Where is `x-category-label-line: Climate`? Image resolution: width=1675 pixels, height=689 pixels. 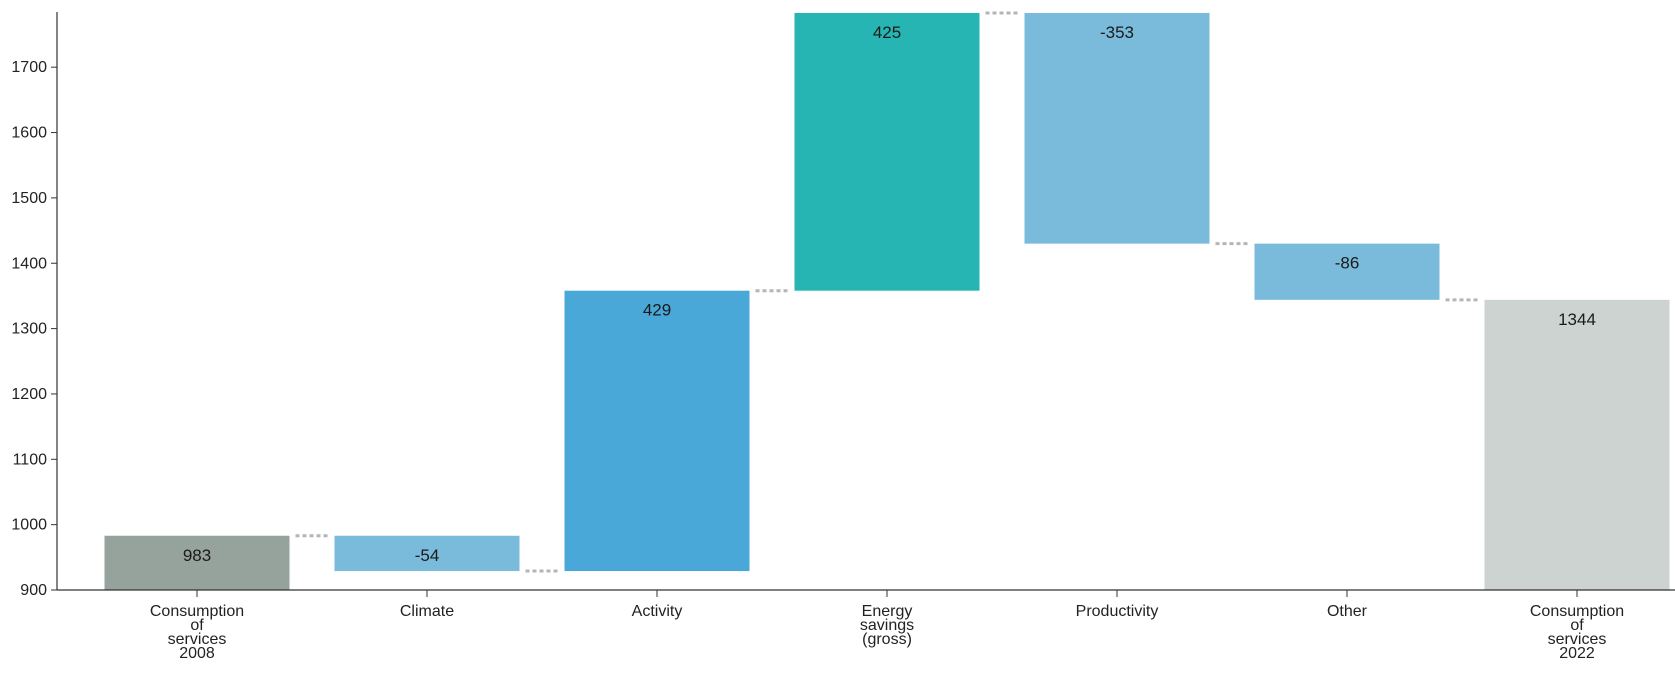 x-category-label-line: Climate is located at coordinates (427, 611).